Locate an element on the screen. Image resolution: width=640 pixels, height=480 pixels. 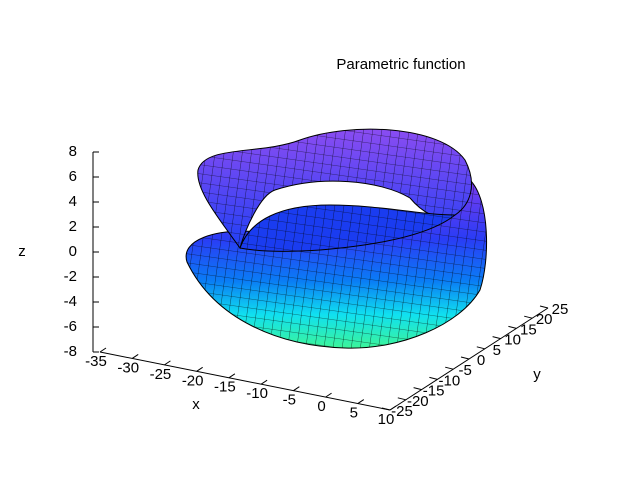
x-tick-label: 10 is located at coordinates (386, 419).